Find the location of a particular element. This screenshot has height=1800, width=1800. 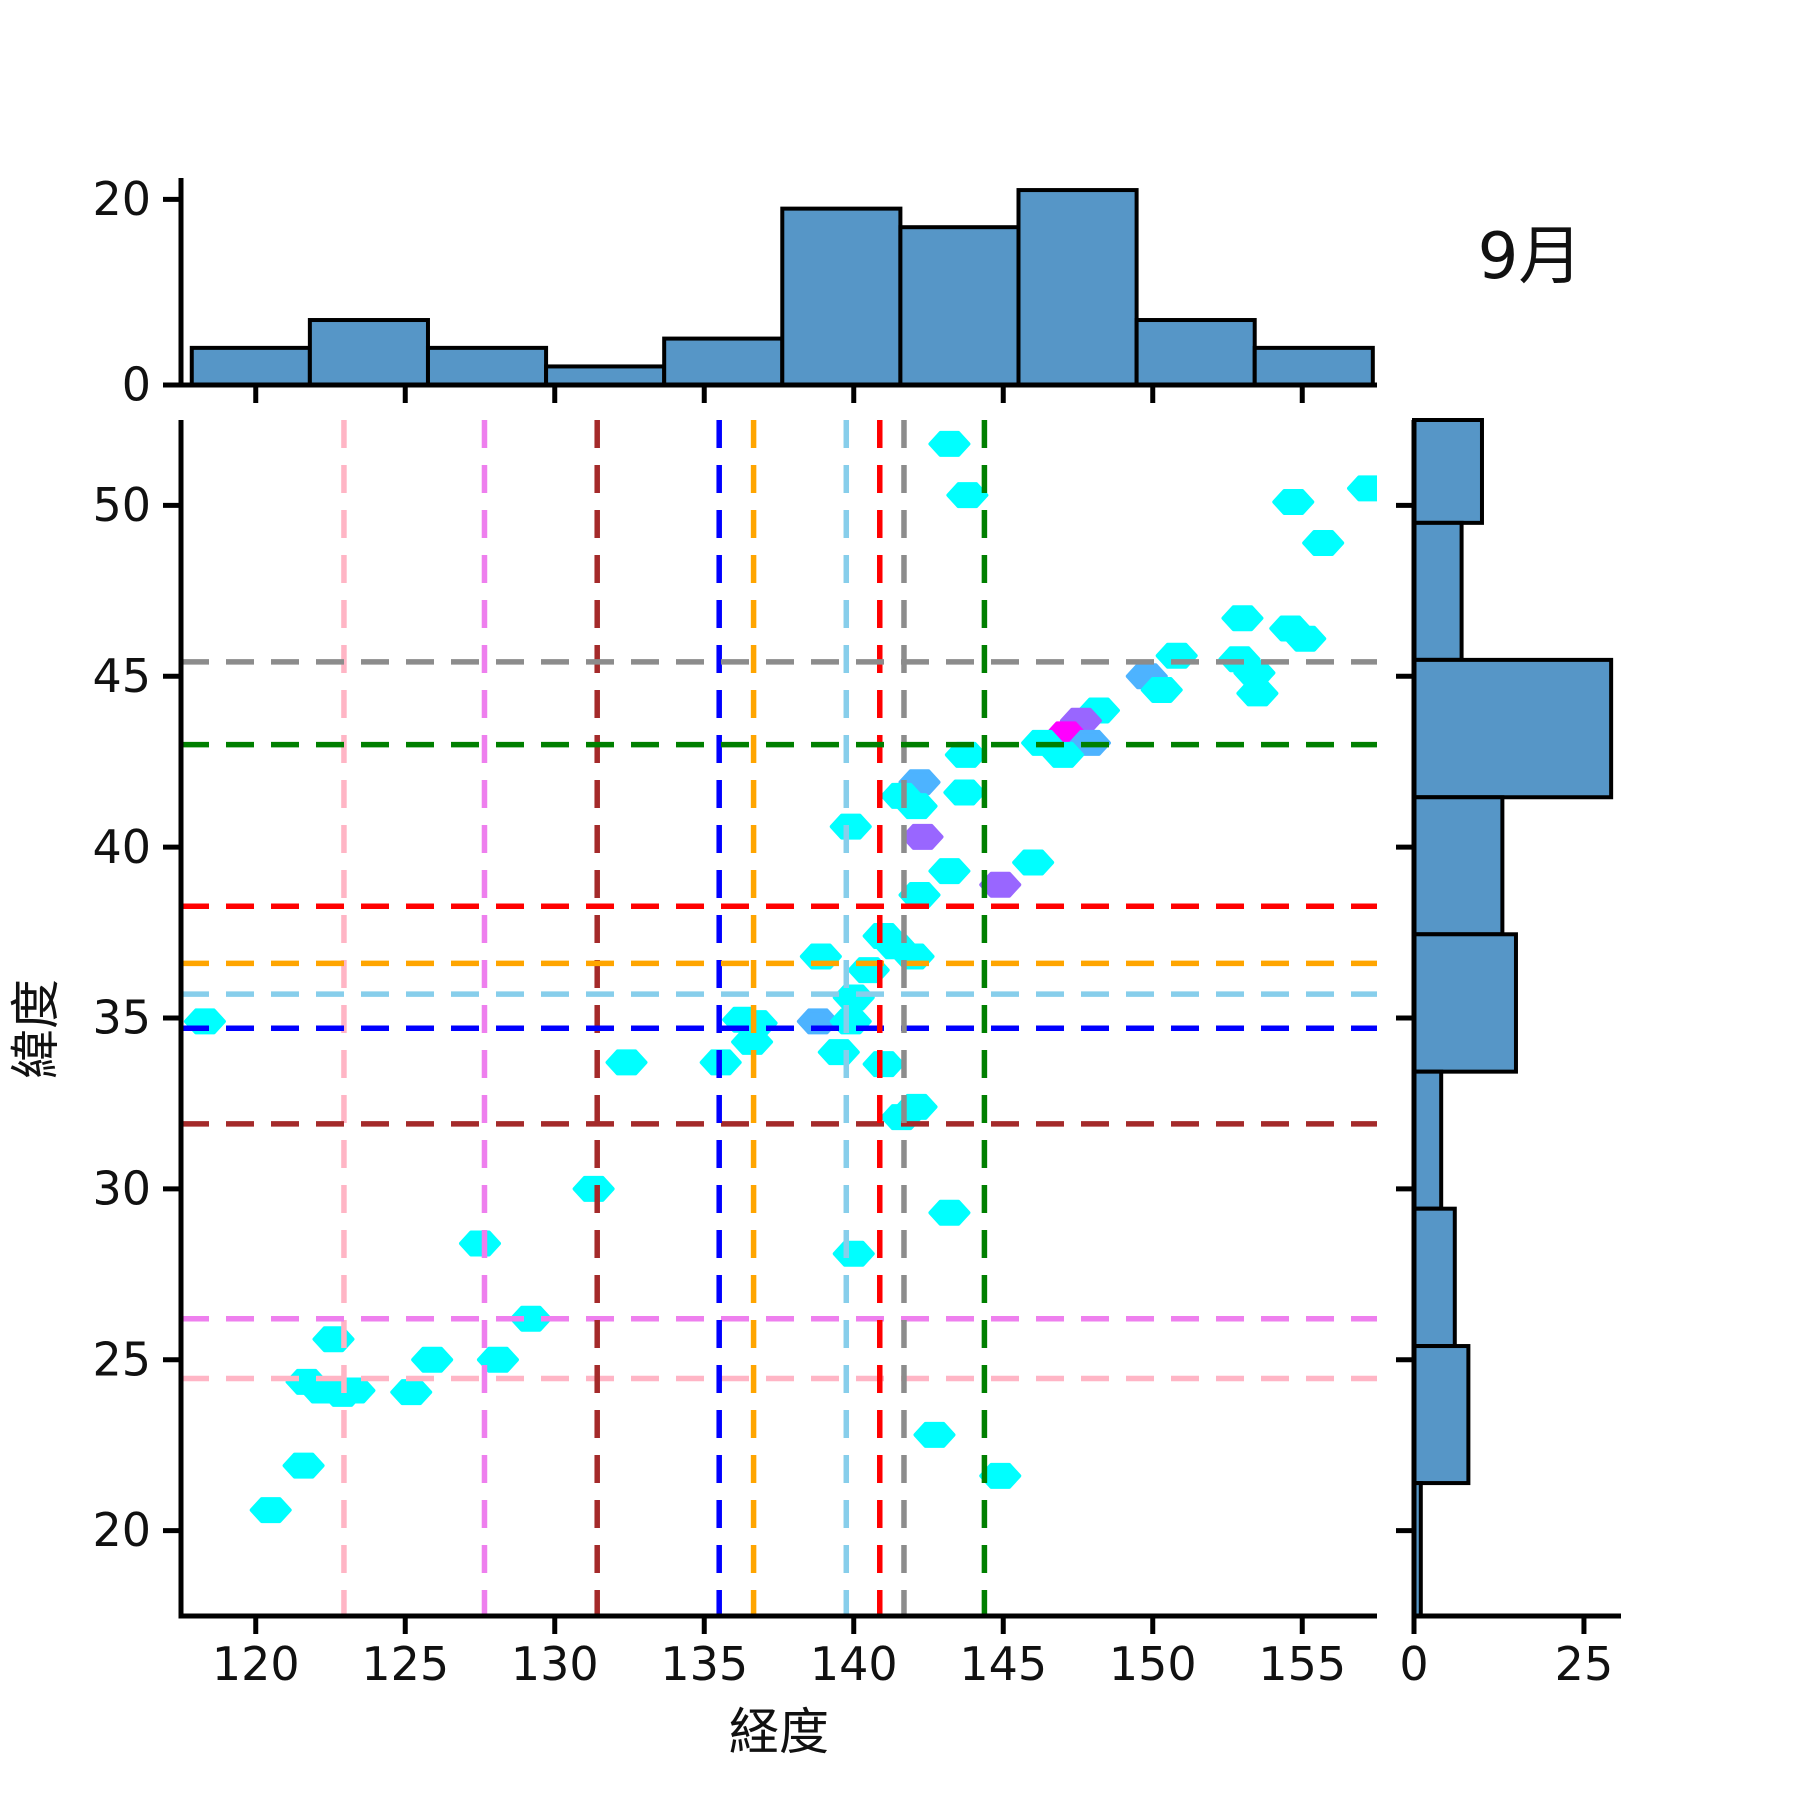

x-tick-label: 135 is located at coordinates (704, 1664).